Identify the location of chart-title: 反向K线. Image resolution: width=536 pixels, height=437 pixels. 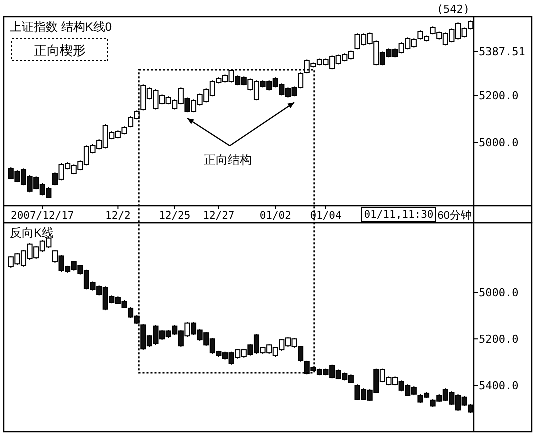
(32, 233).